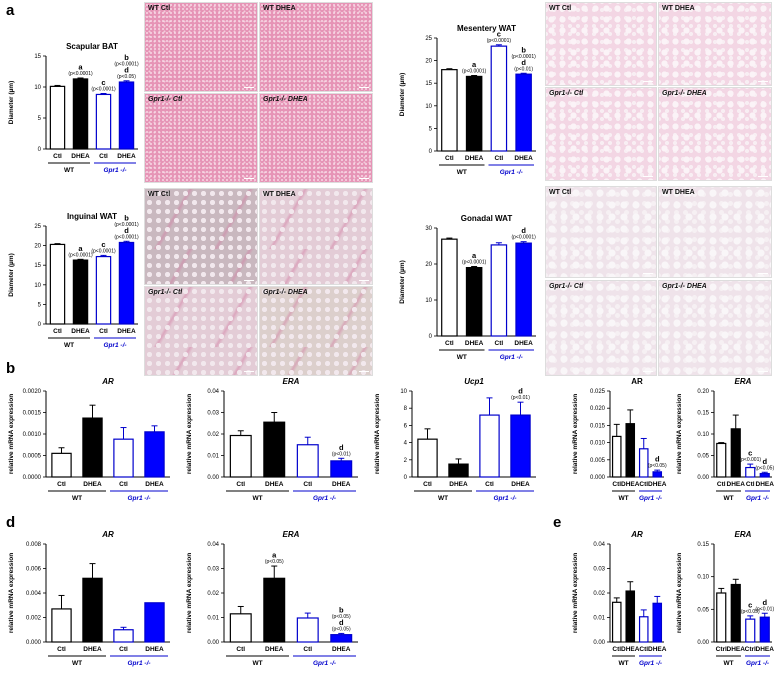 Image resolution: width=778 pixels, height=686 pixels. I want to click on y-tick-label: 0.15, so click(703, 545).